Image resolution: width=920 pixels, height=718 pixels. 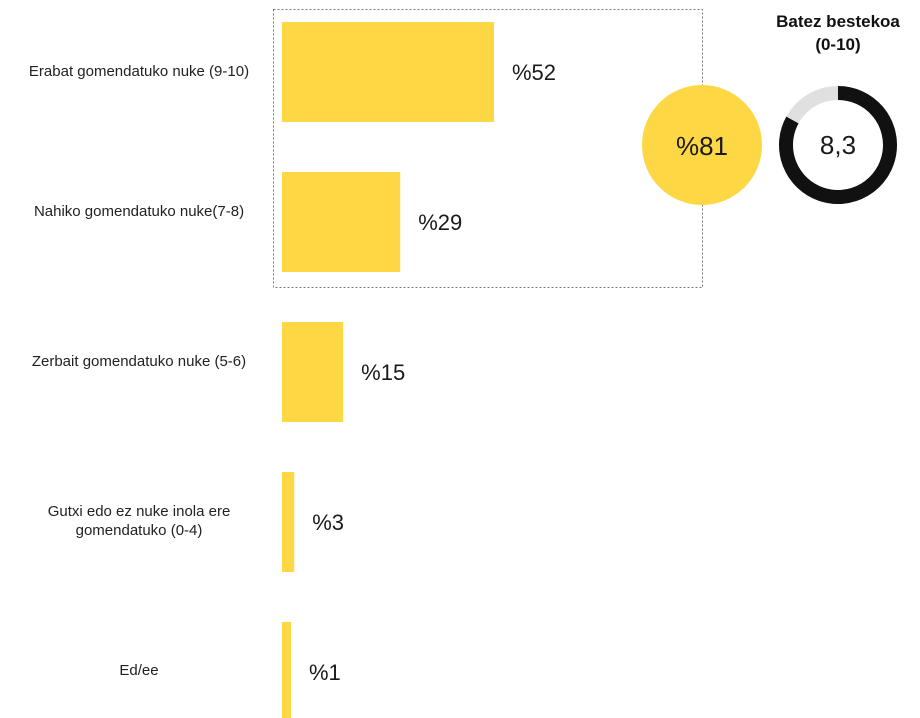 I want to click on average-ring-value, so click(x=838, y=145).